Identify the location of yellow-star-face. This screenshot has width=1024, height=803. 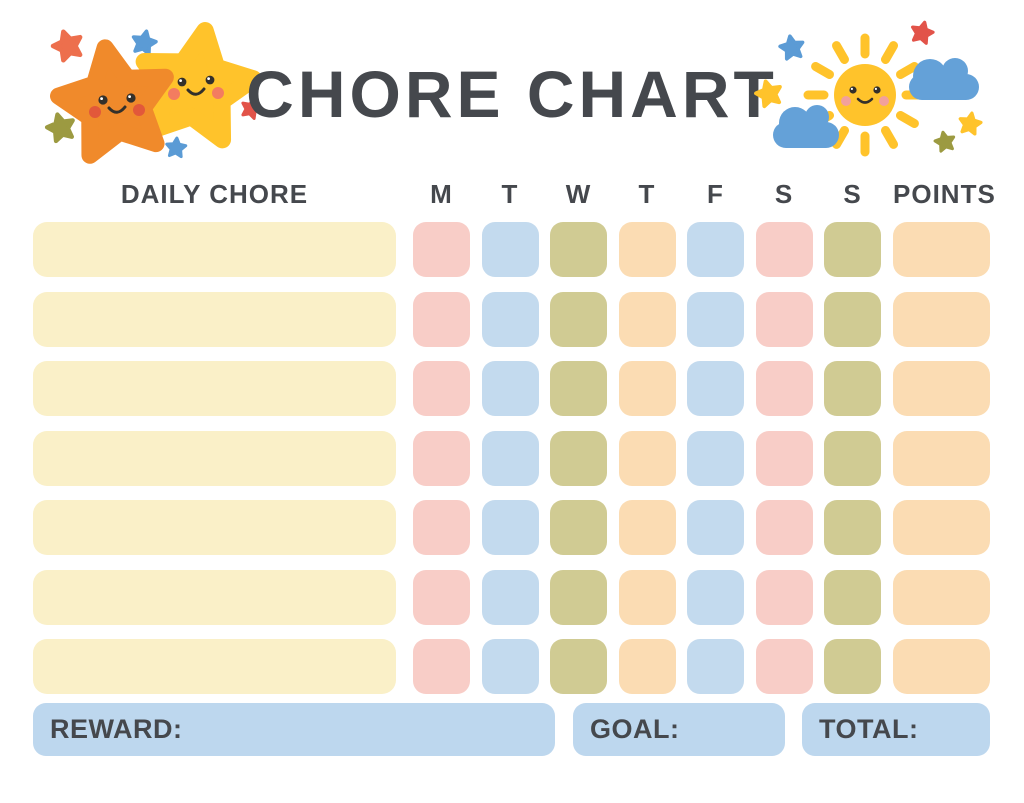
(196, 87).